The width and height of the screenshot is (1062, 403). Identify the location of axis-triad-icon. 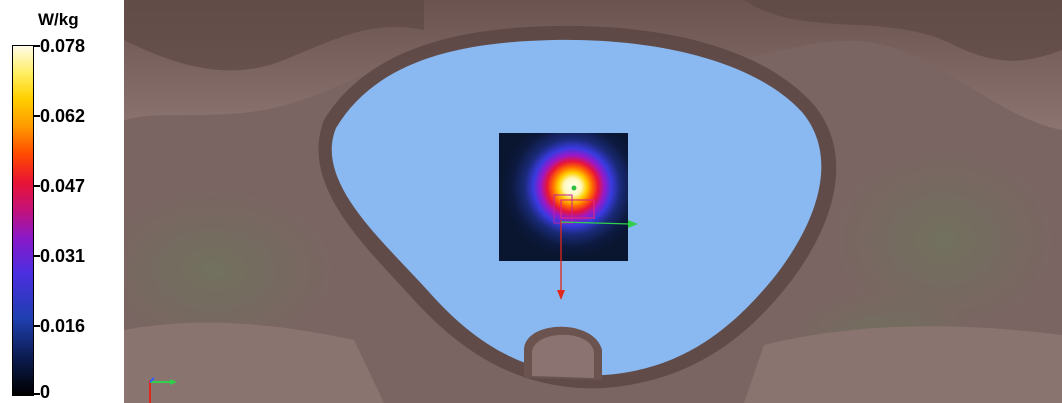
(163, 390).